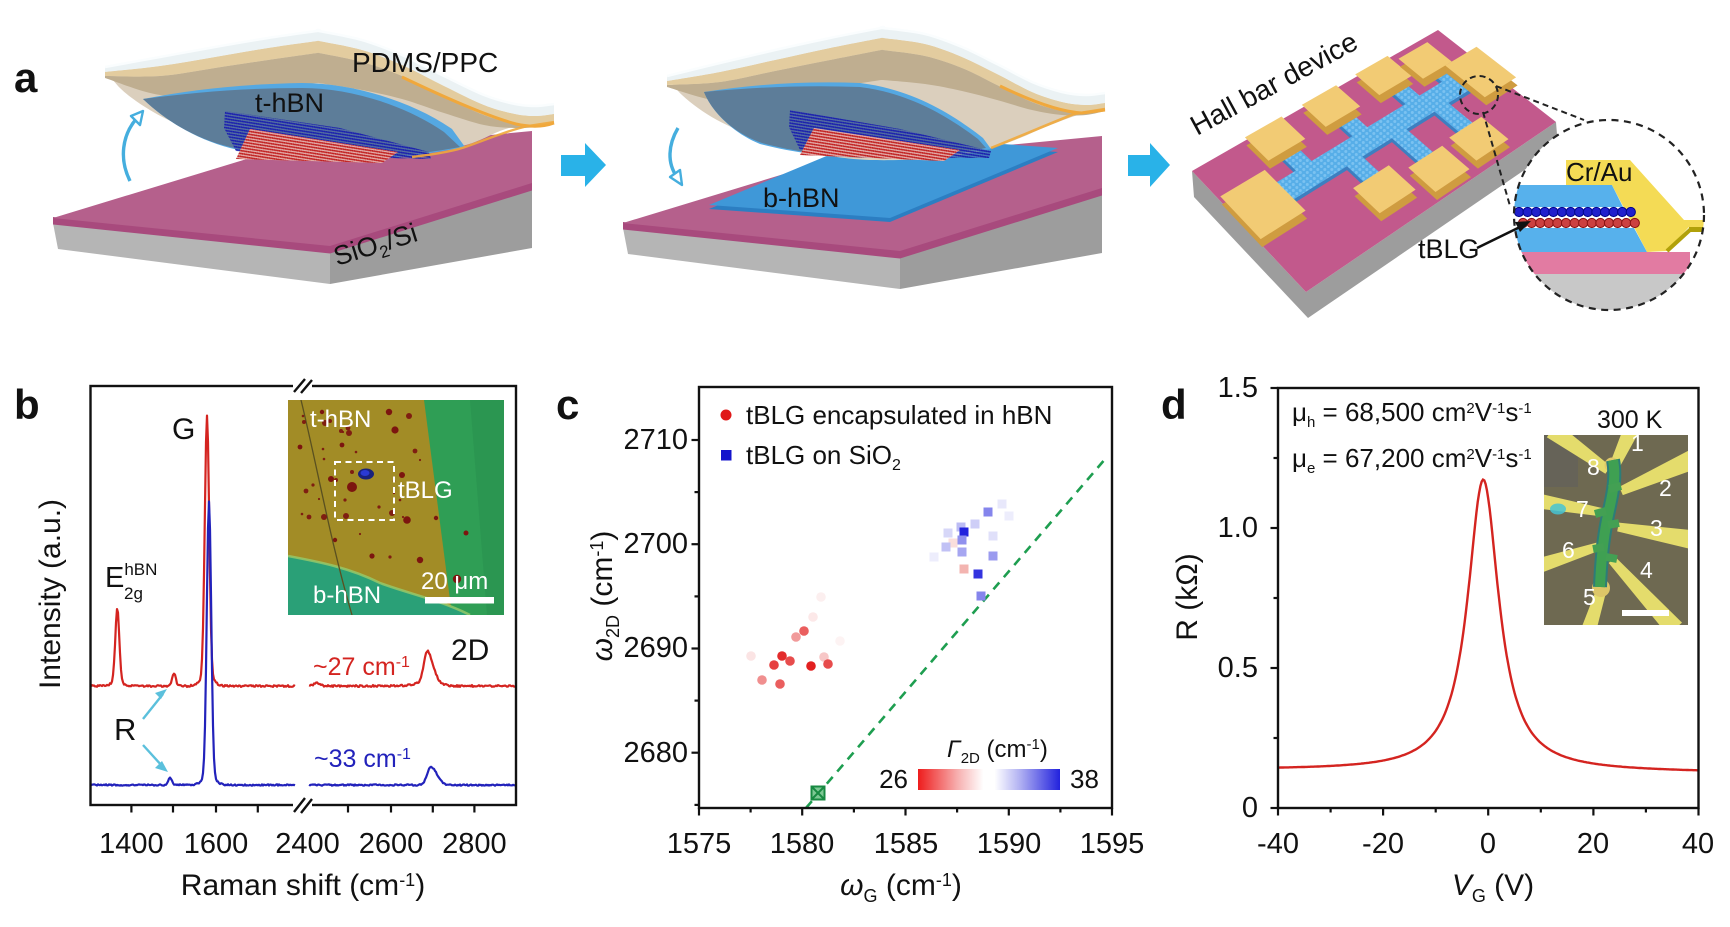 The width and height of the screenshot is (1730, 927). I want to click on svg-text: 2600, so click(391, 844).